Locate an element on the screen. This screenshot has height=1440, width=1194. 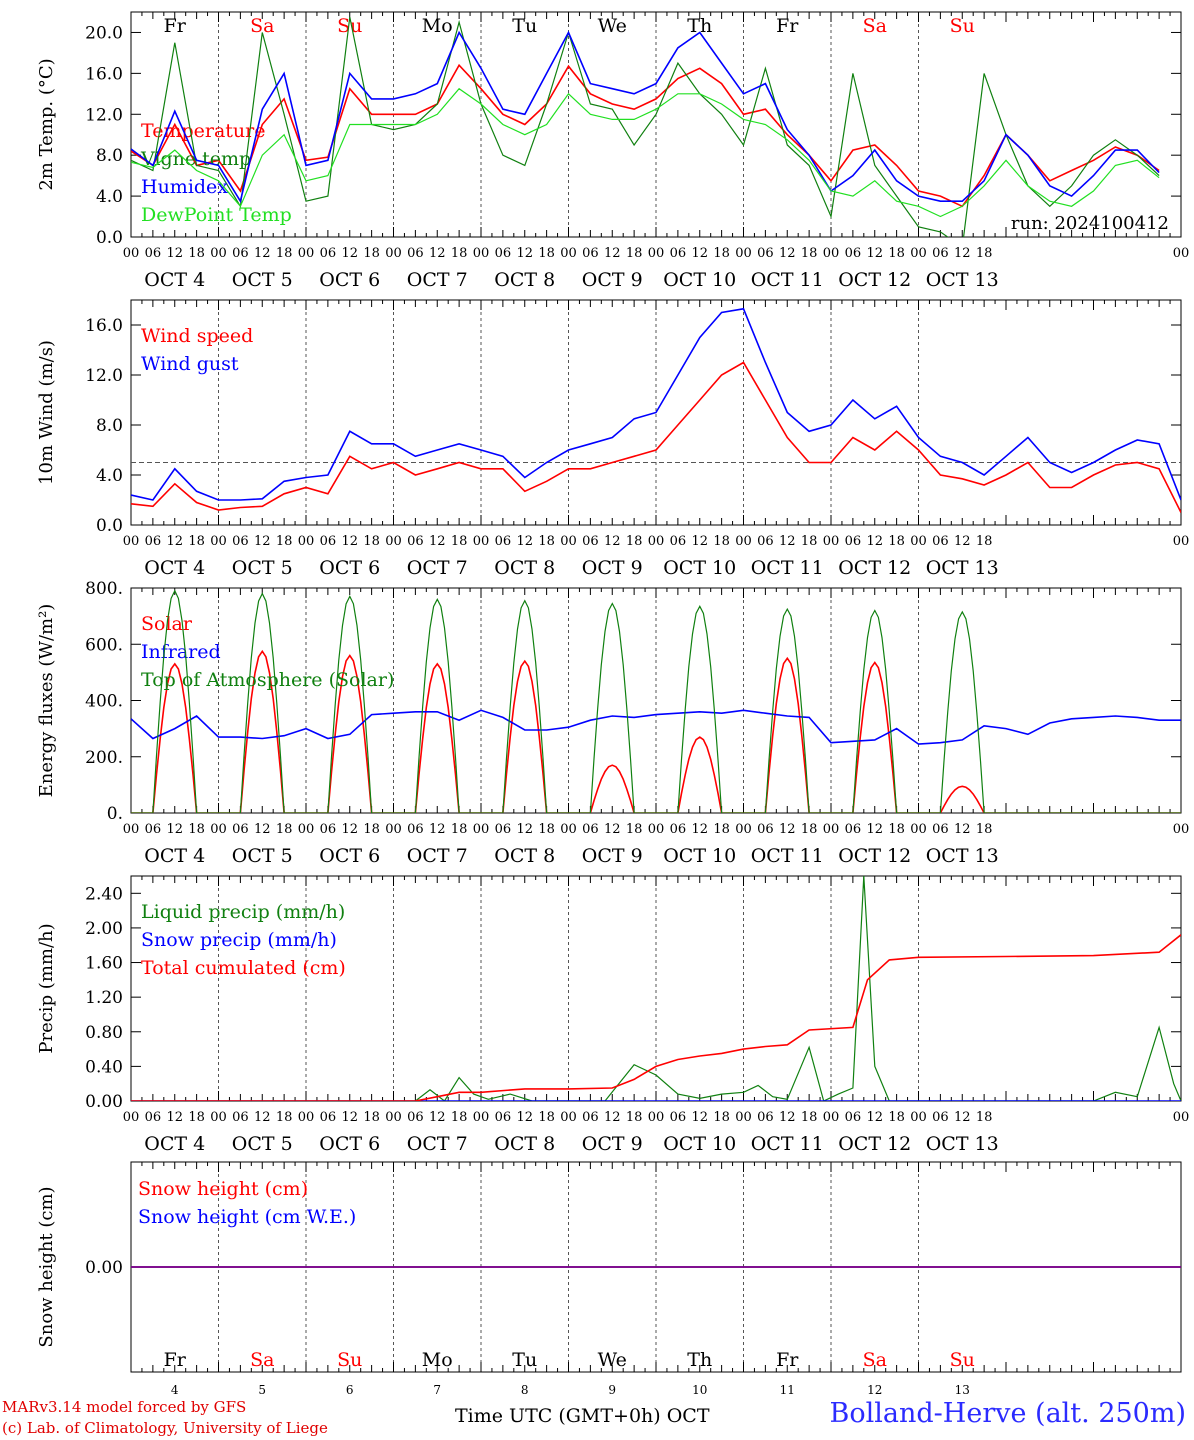
day-number-label: 6 is located at coordinates (350, 1390).